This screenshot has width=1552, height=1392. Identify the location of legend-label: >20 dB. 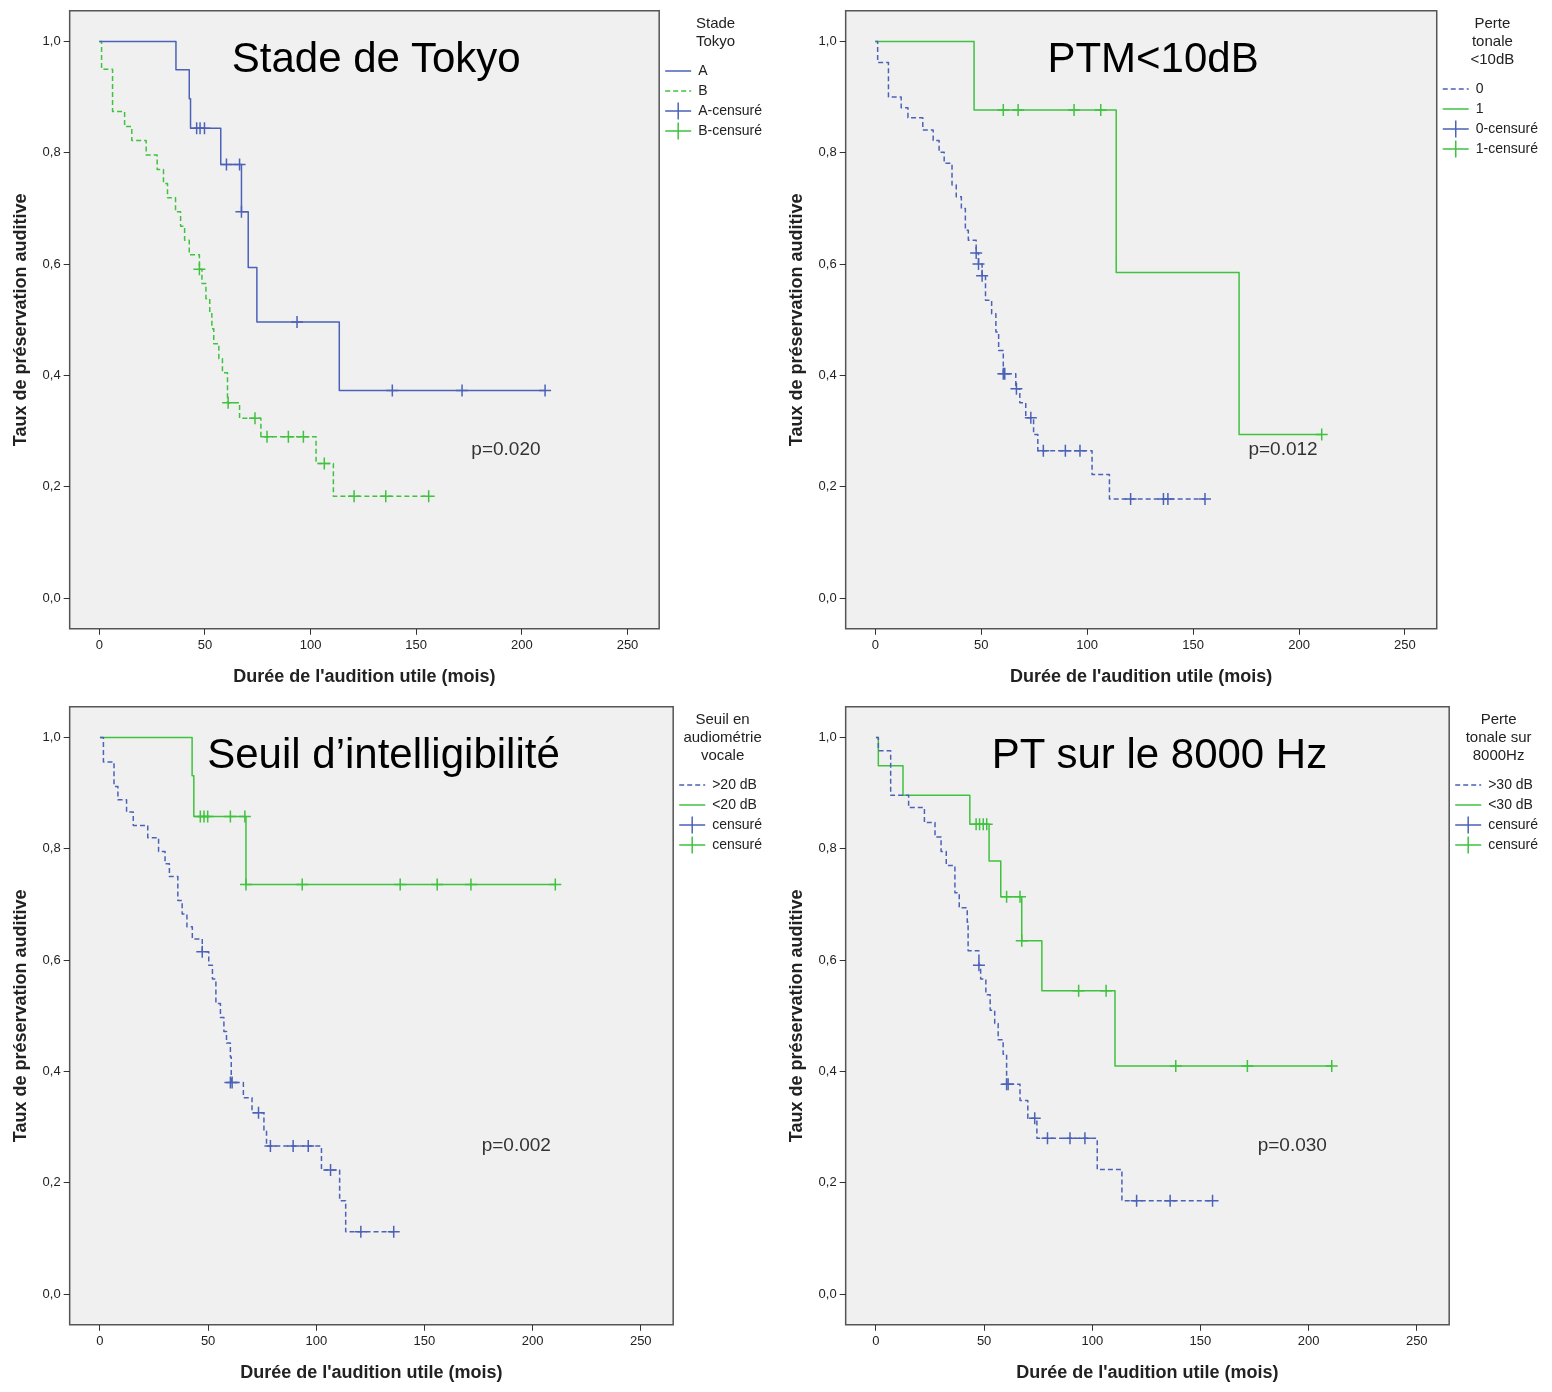
(734, 783).